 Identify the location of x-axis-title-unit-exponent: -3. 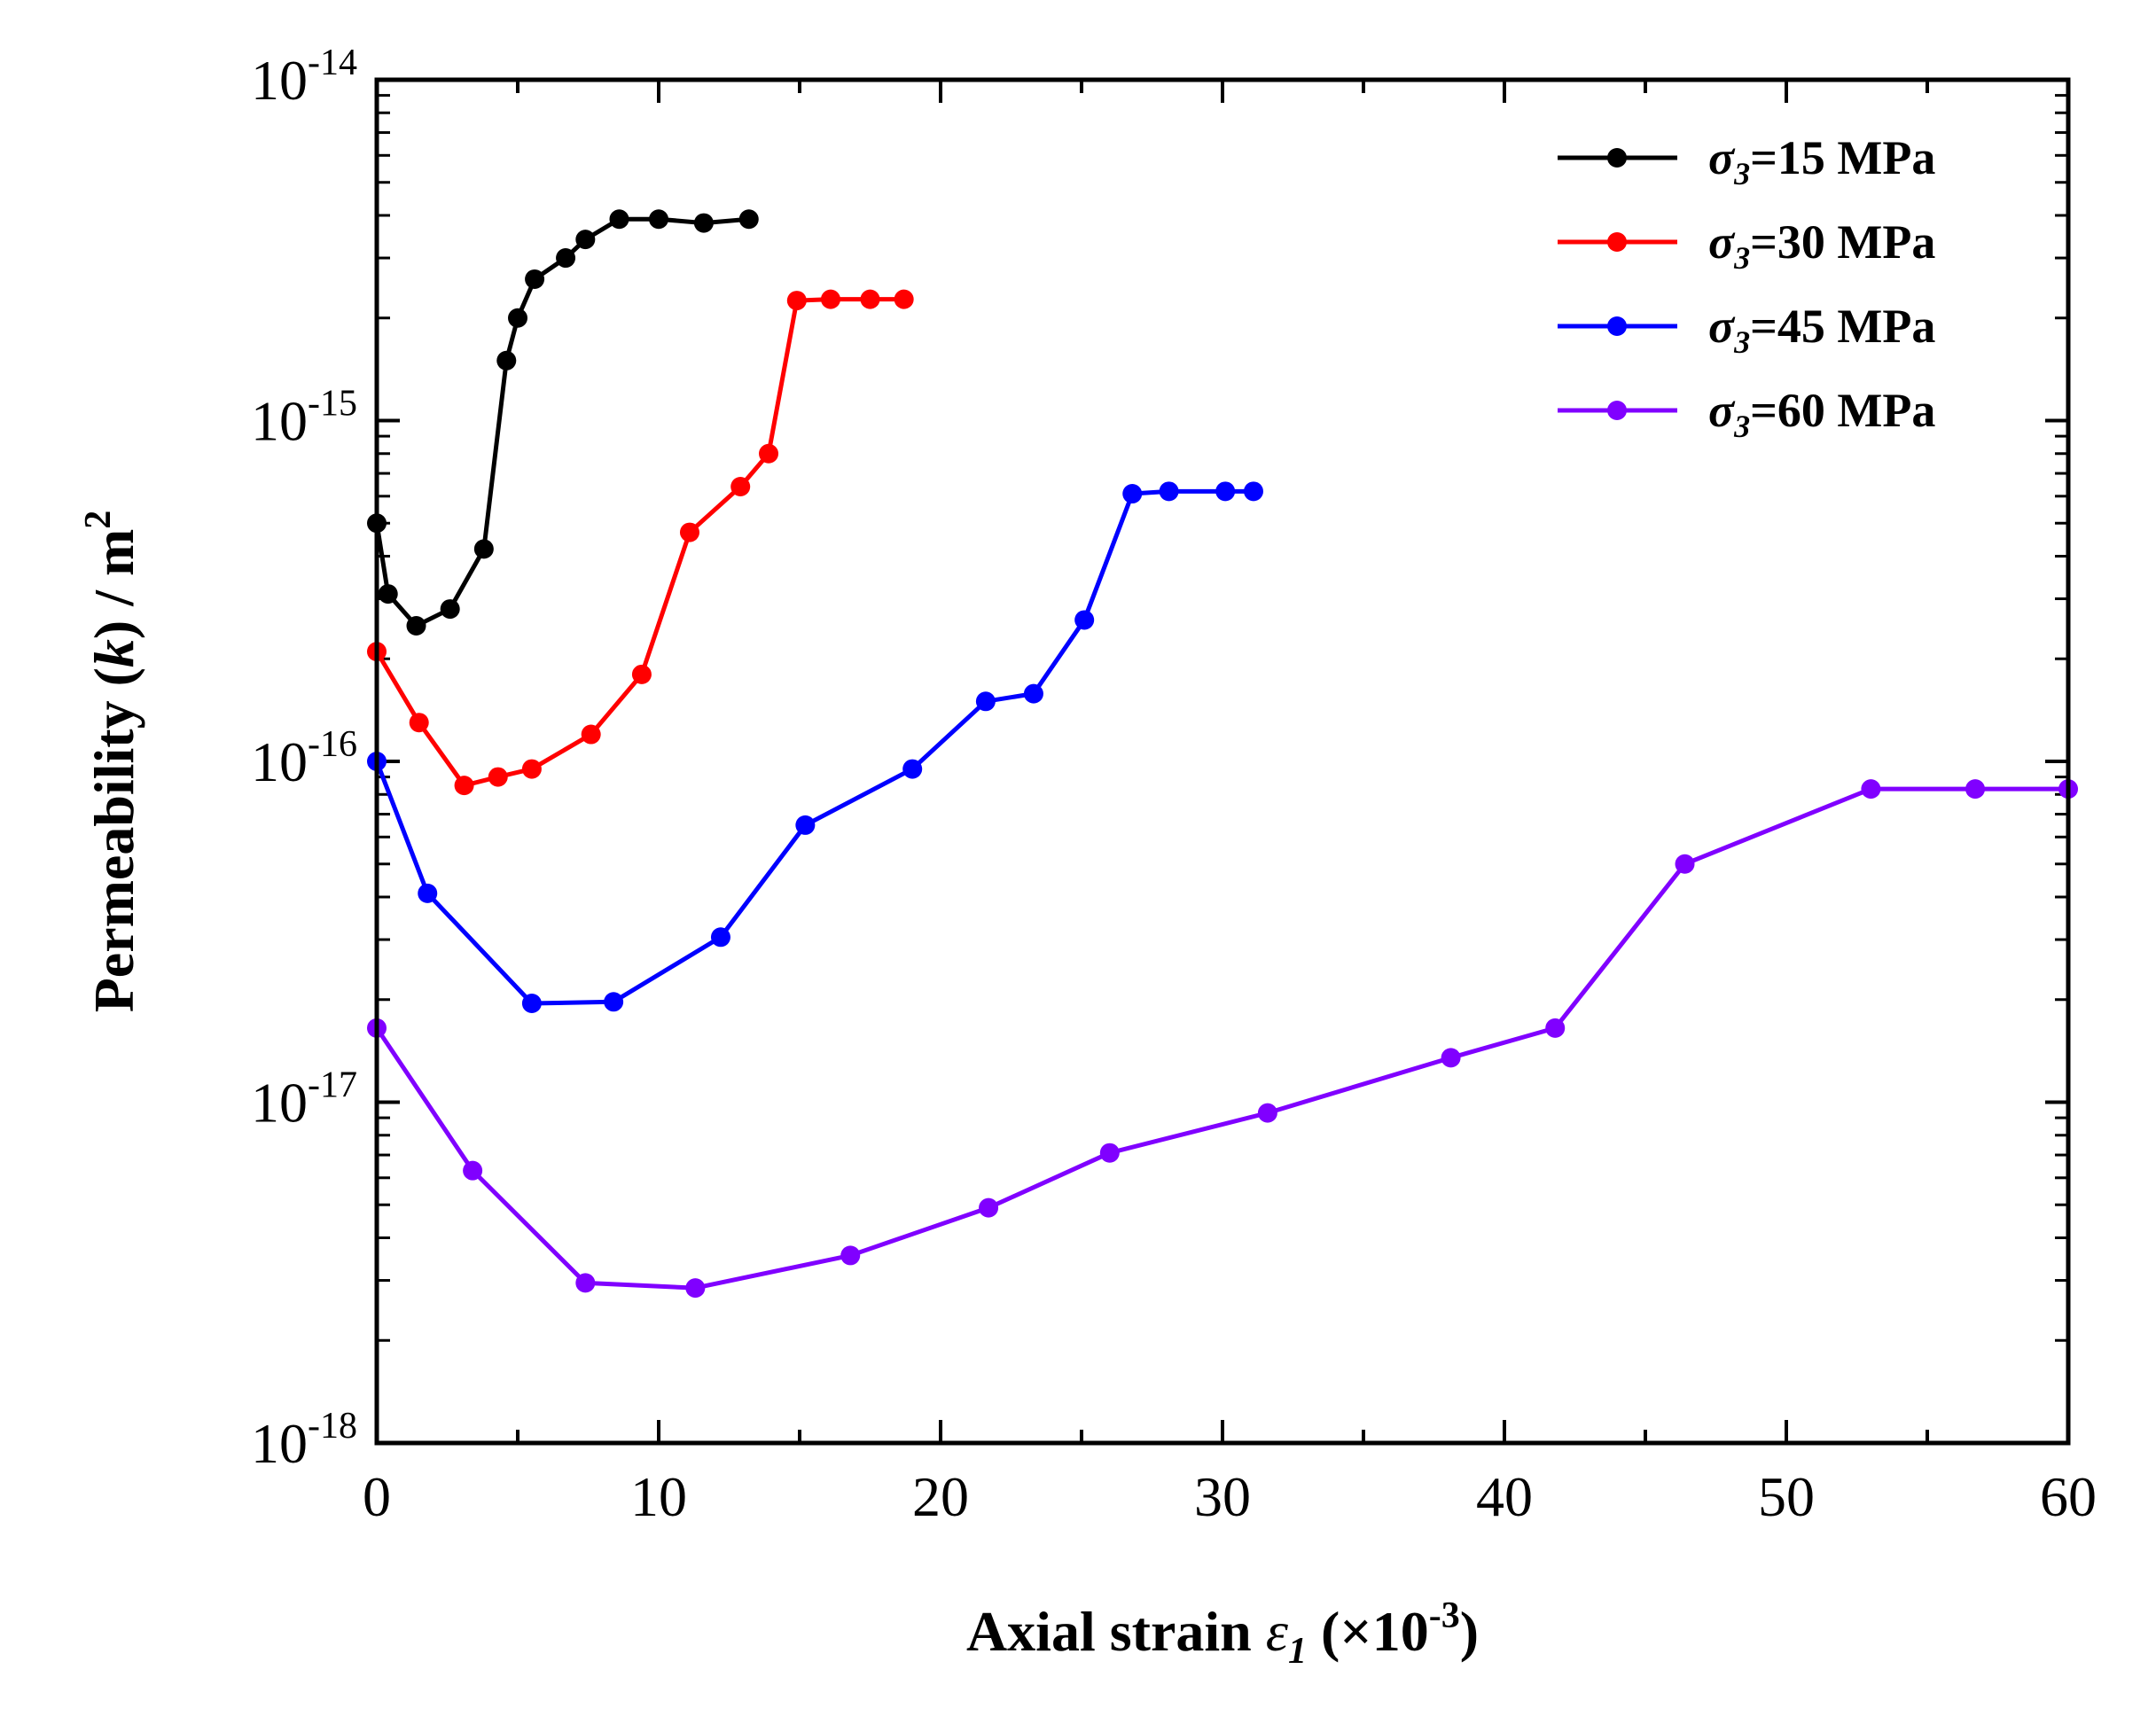
(1444, 1615).